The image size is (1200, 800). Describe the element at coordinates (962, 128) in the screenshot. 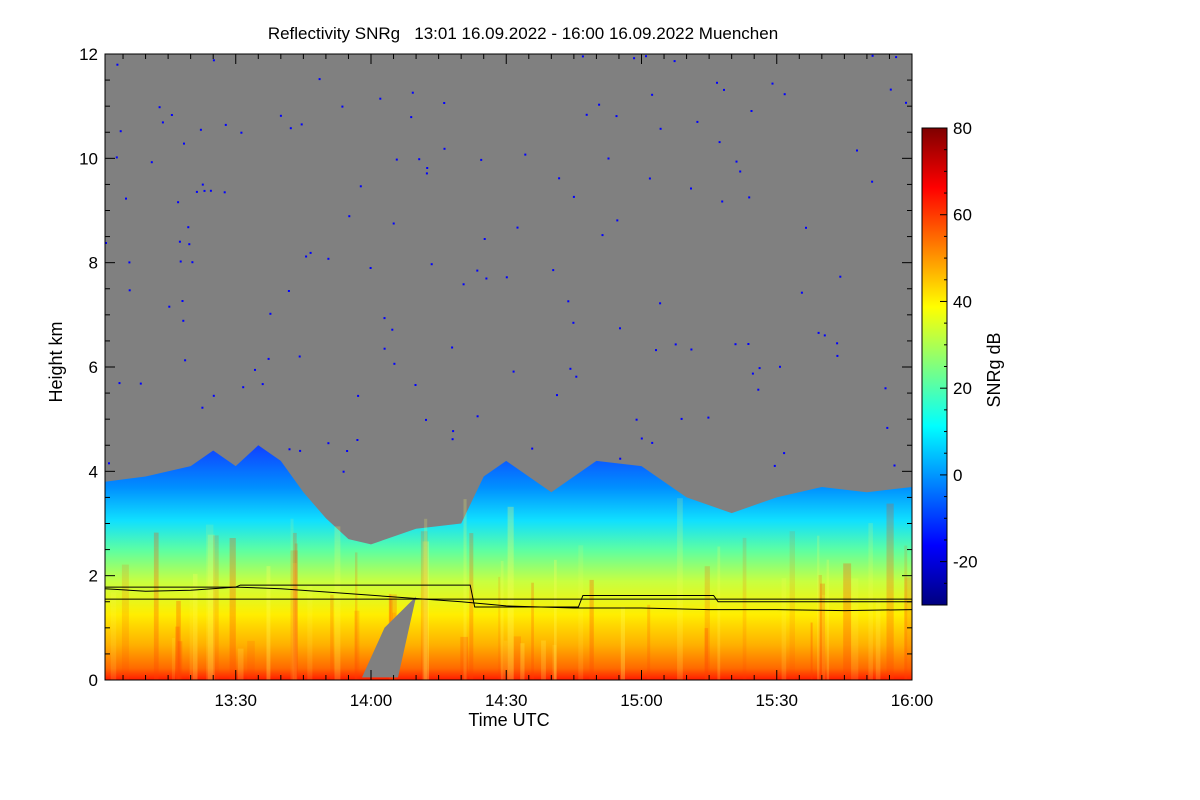

I see `colorbar-tick-label: 80` at that location.